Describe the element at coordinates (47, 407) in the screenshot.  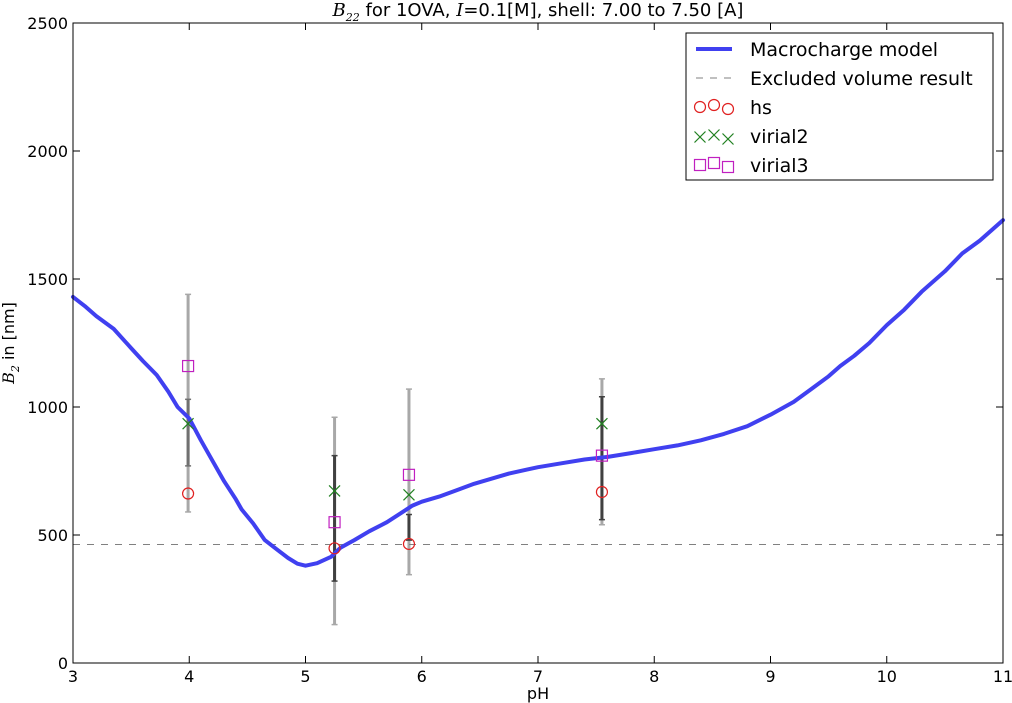
I see `y-tick-label: 1000` at that location.